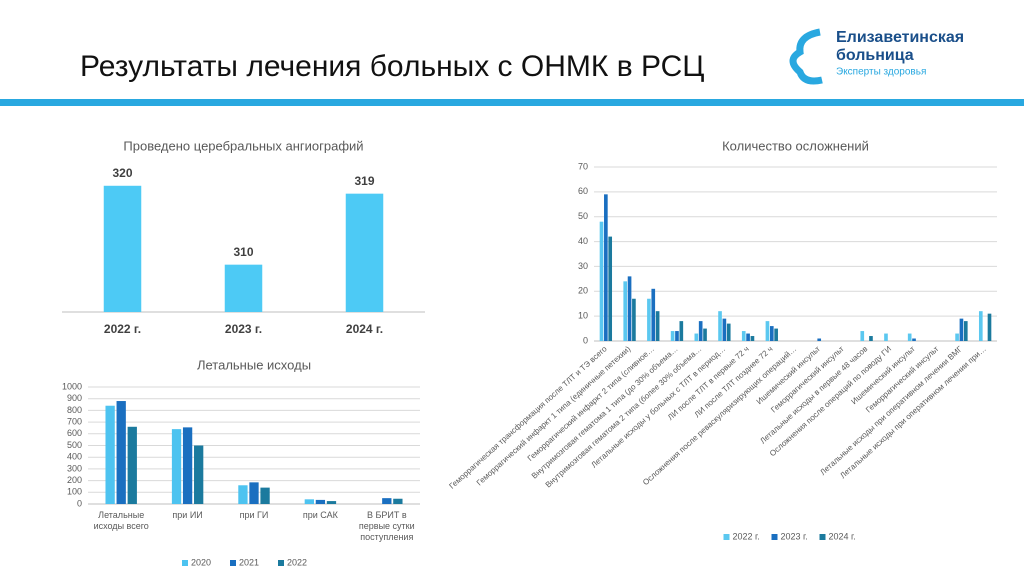 The image size is (1024, 579). What do you see at coordinates (74, 480) in the screenshot?
I see `y-tick-label: 200` at bounding box center [74, 480].